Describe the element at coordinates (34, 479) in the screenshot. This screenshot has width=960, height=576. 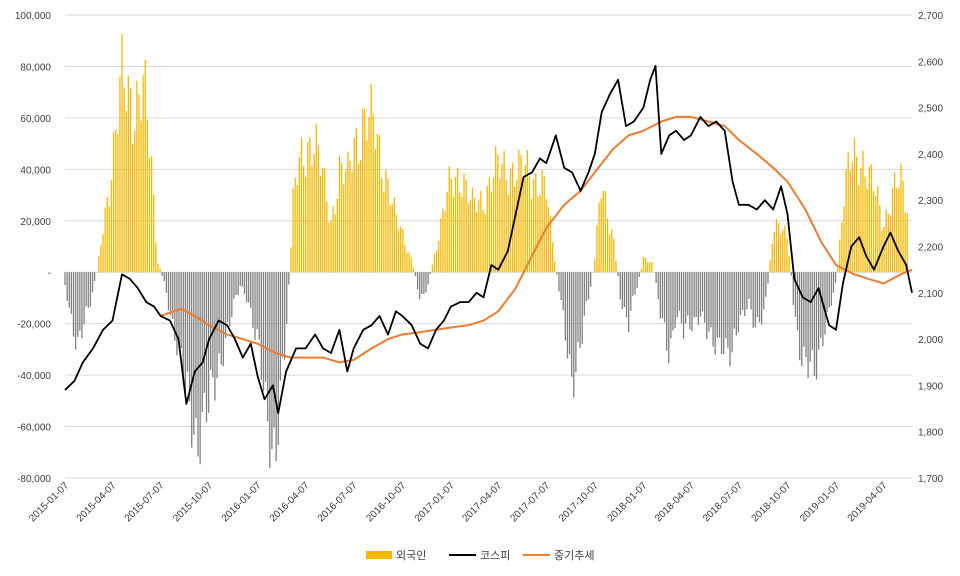
I see `left-tick-label: -80,000` at that location.